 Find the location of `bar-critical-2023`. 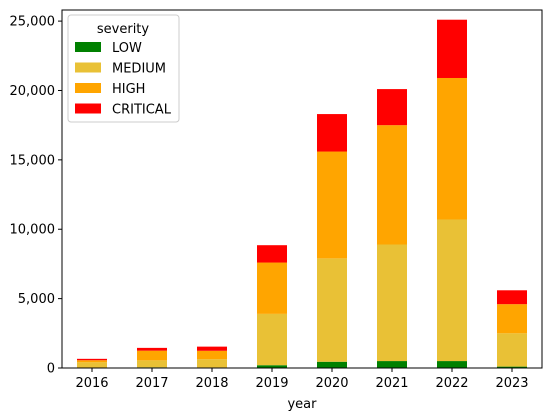

bar-critical-2023 is located at coordinates (512, 297).